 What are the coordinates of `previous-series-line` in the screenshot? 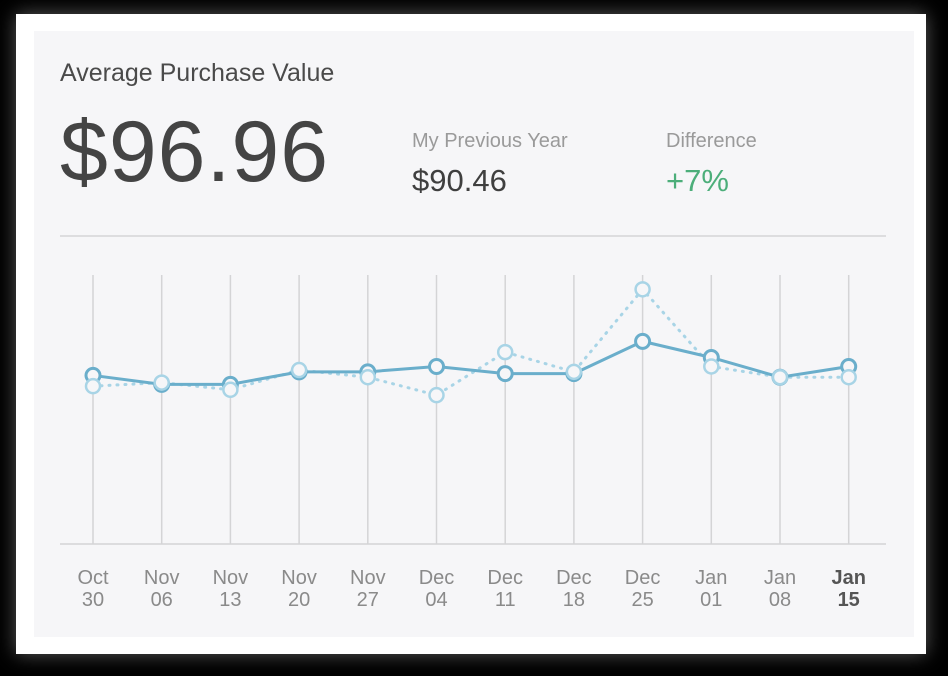 It's located at (471, 342).